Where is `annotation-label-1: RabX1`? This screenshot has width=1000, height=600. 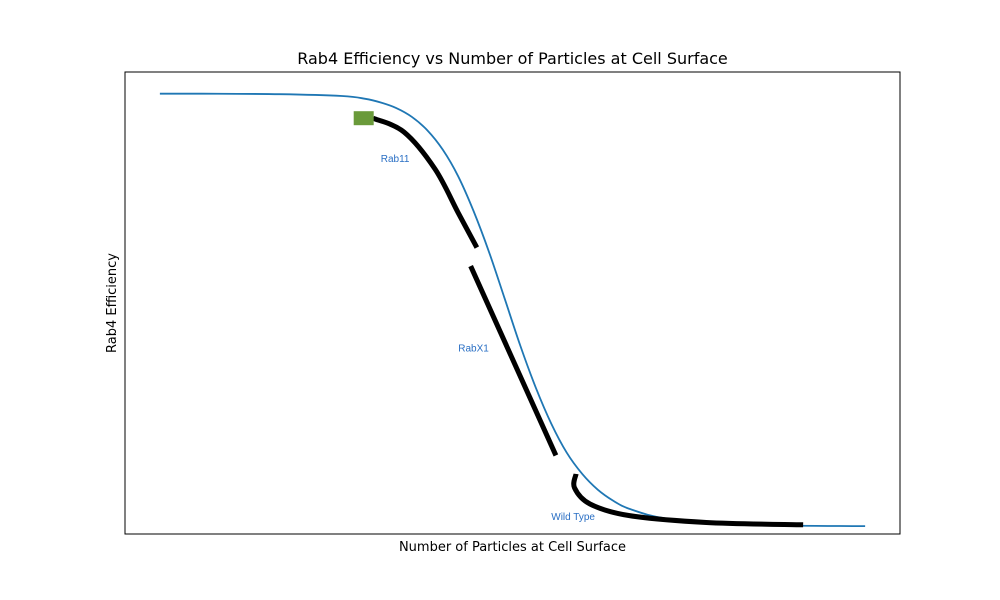
annotation-label-1: RabX1 is located at coordinates (473, 349).